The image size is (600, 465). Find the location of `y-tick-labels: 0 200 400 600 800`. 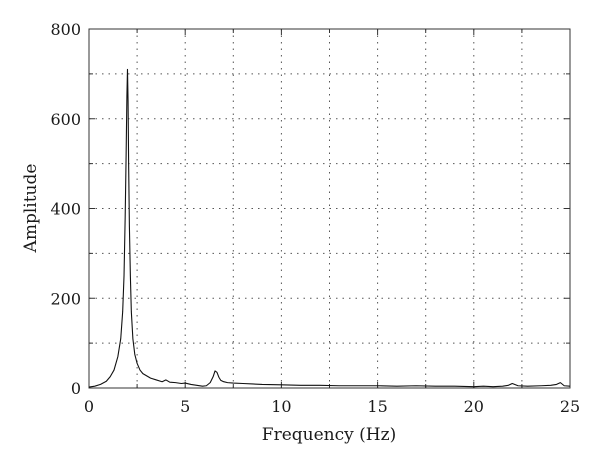

y-tick-labels: 0 200 400 600 800 is located at coordinates (65, 209).